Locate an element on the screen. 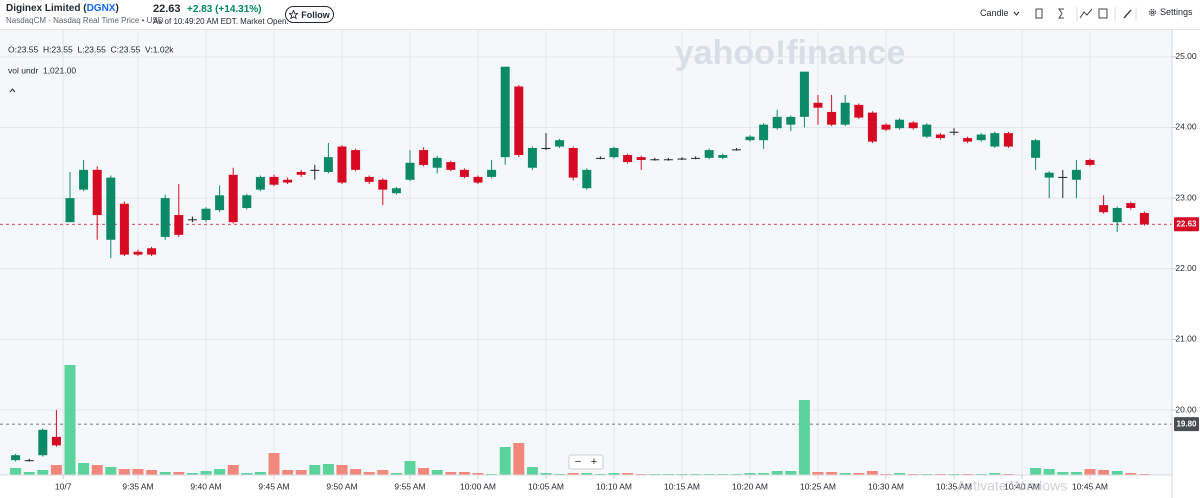 Image resolution: width=1200 pixels, height=498 pixels. x-tick-label: 9:55 AM is located at coordinates (409, 486).